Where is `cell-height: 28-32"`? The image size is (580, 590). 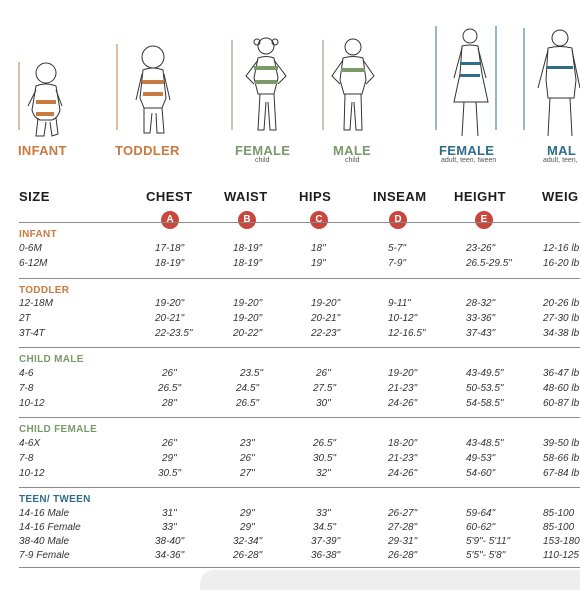
cell-height: 28-32" is located at coordinates (481, 303).